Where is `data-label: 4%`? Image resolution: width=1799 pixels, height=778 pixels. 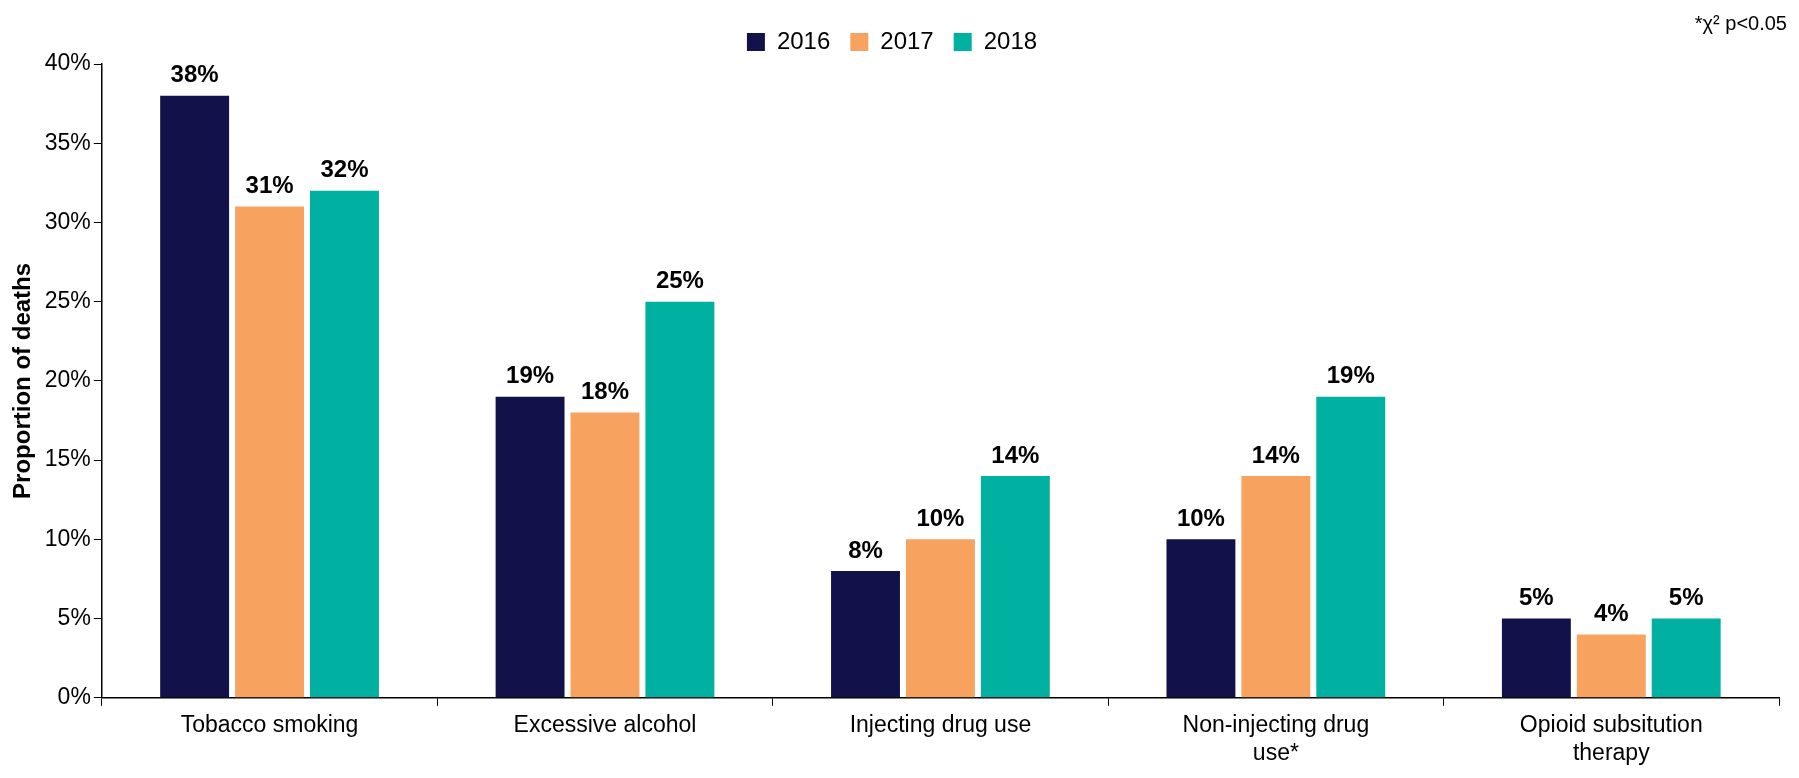
data-label: 4% is located at coordinates (1611, 613).